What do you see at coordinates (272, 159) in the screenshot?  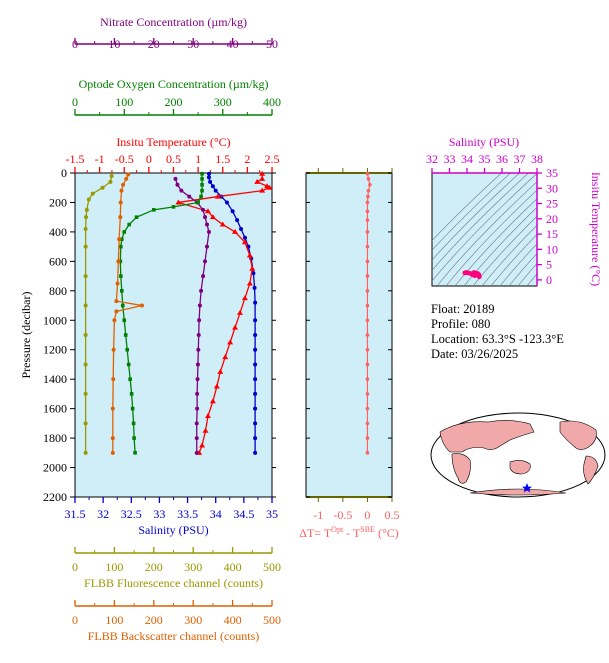 I see `temperature-tick-label-8: 2.5` at bounding box center [272, 159].